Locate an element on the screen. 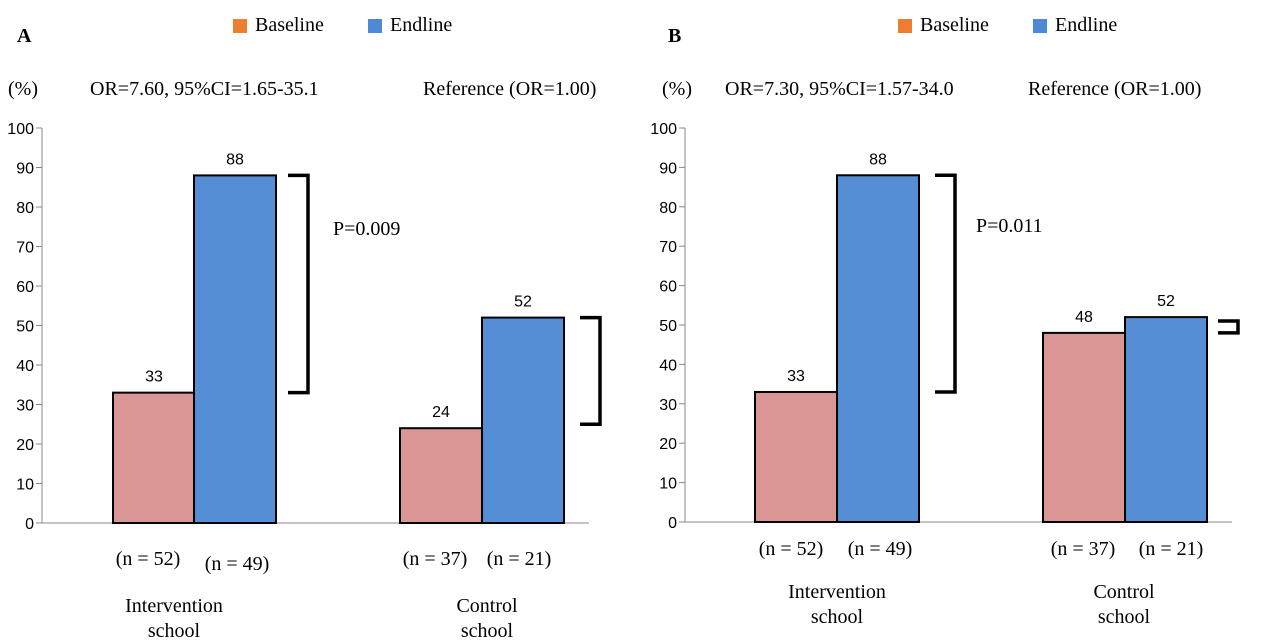  panel-b-legend-swatch-baseline is located at coordinates (905, 26).